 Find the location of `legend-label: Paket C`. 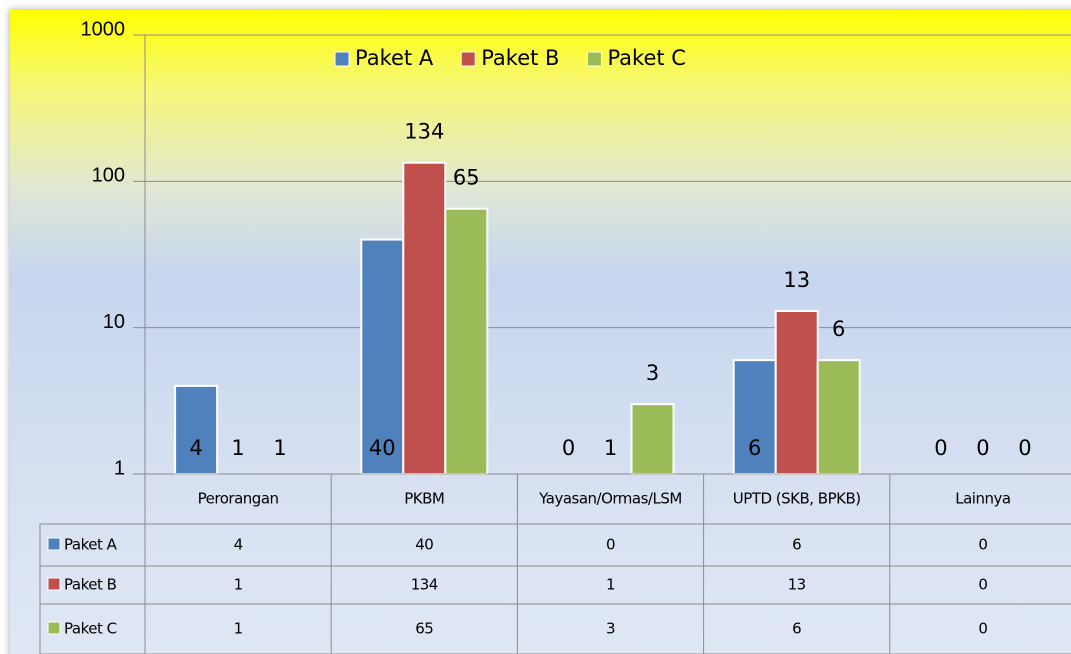

legend-label: Paket C is located at coordinates (646, 58).